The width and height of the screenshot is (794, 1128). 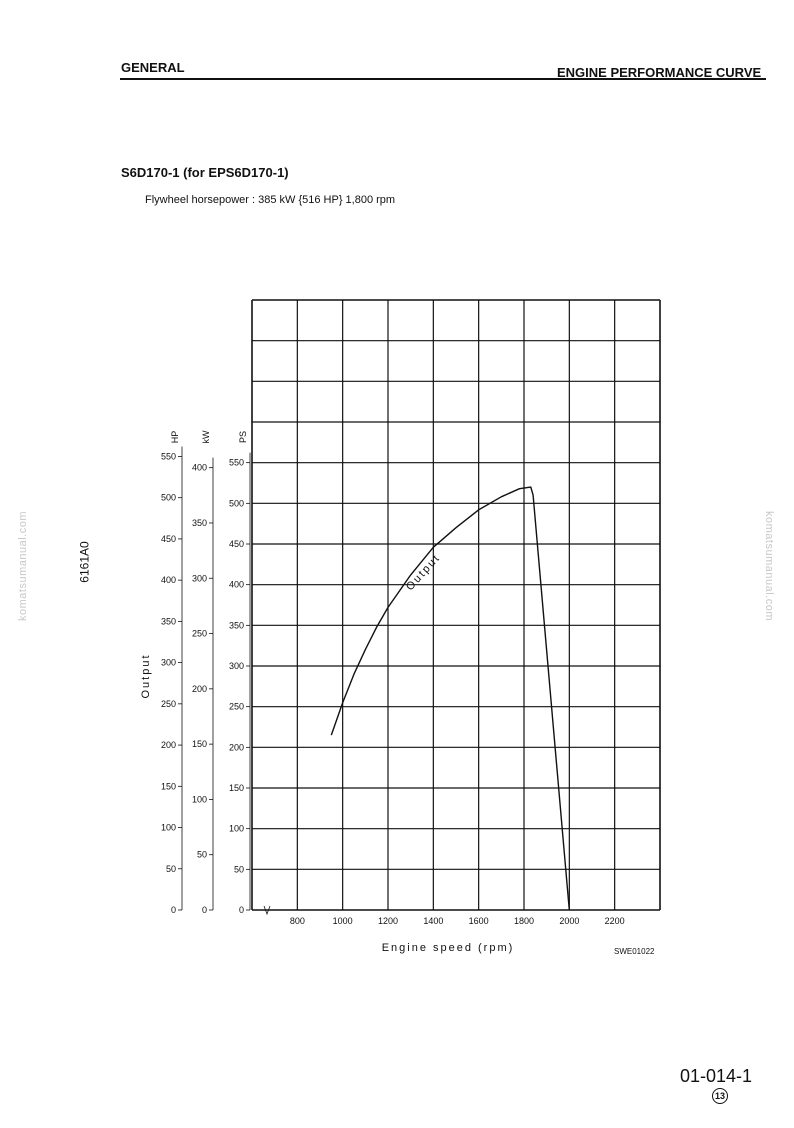 I want to click on page-number: 01-014-1, so click(x=716, y=1076).